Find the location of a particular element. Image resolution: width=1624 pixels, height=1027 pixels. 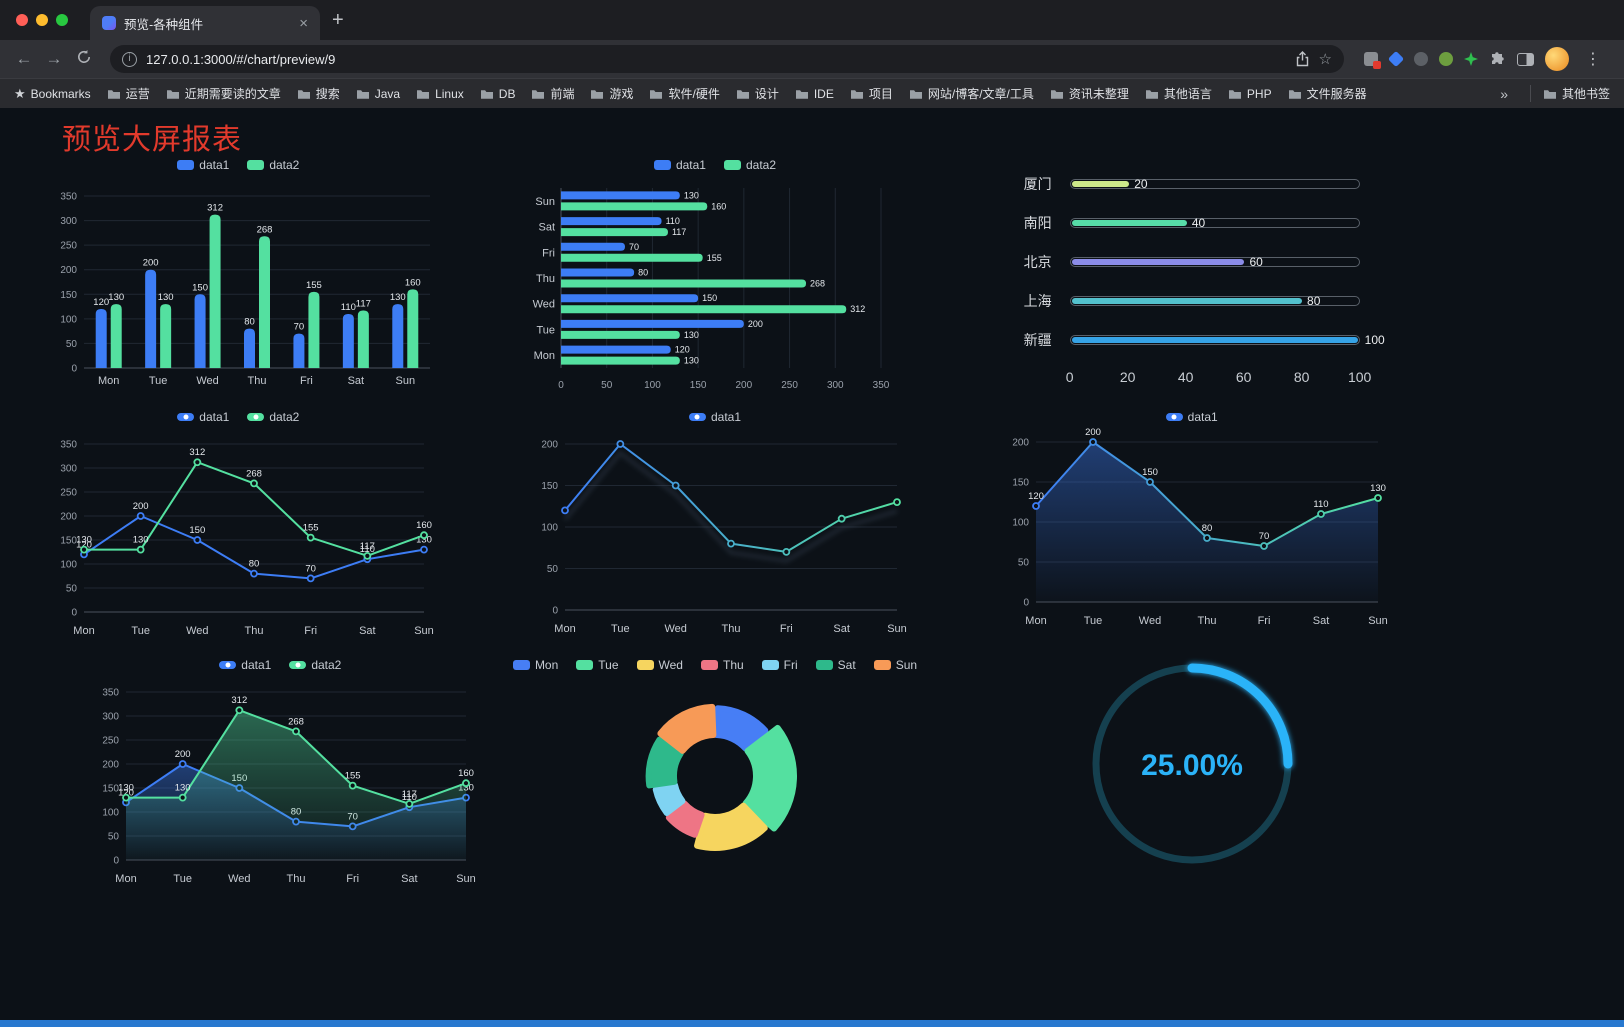

bookmark-item: 网站/博客/文章/工具 is located at coordinates (971, 93).